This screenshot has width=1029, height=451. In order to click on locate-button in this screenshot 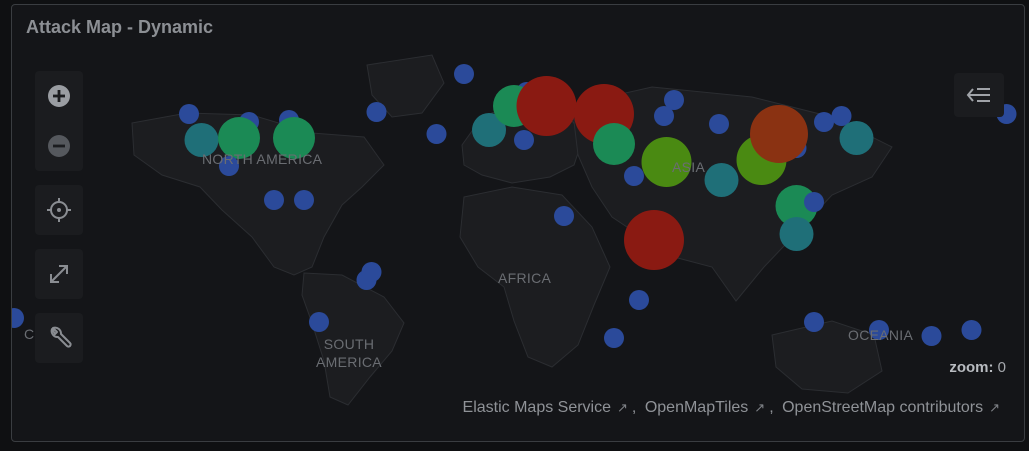, I will do `click(59, 210)`.